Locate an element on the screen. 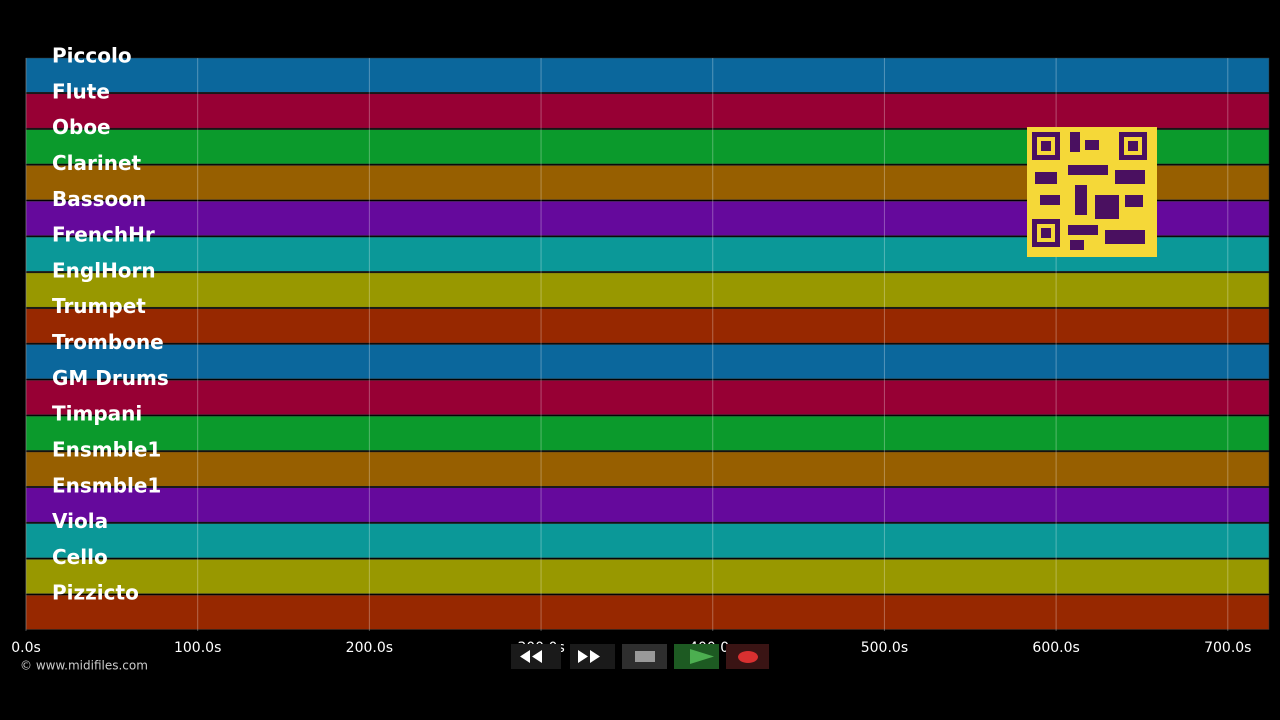 The width and height of the screenshot is (1280, 720). tick-label: 600.0s is located at coordinates (1055, 648).